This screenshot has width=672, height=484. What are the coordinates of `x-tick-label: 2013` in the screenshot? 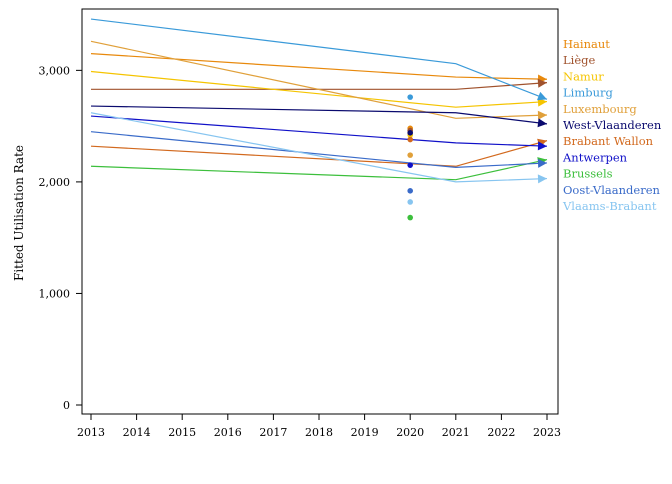 It's located at (91, 432).